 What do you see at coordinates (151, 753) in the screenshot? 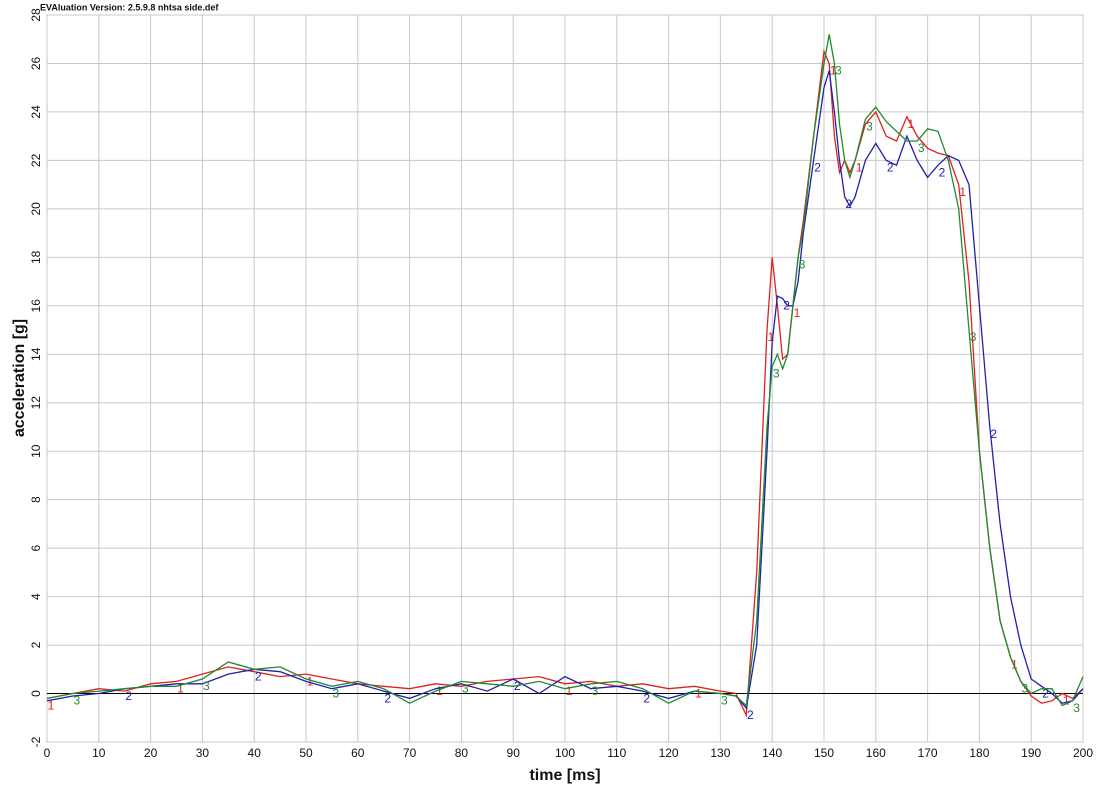
I see `x-tick-label: 20` at bounding box center [151, 753].